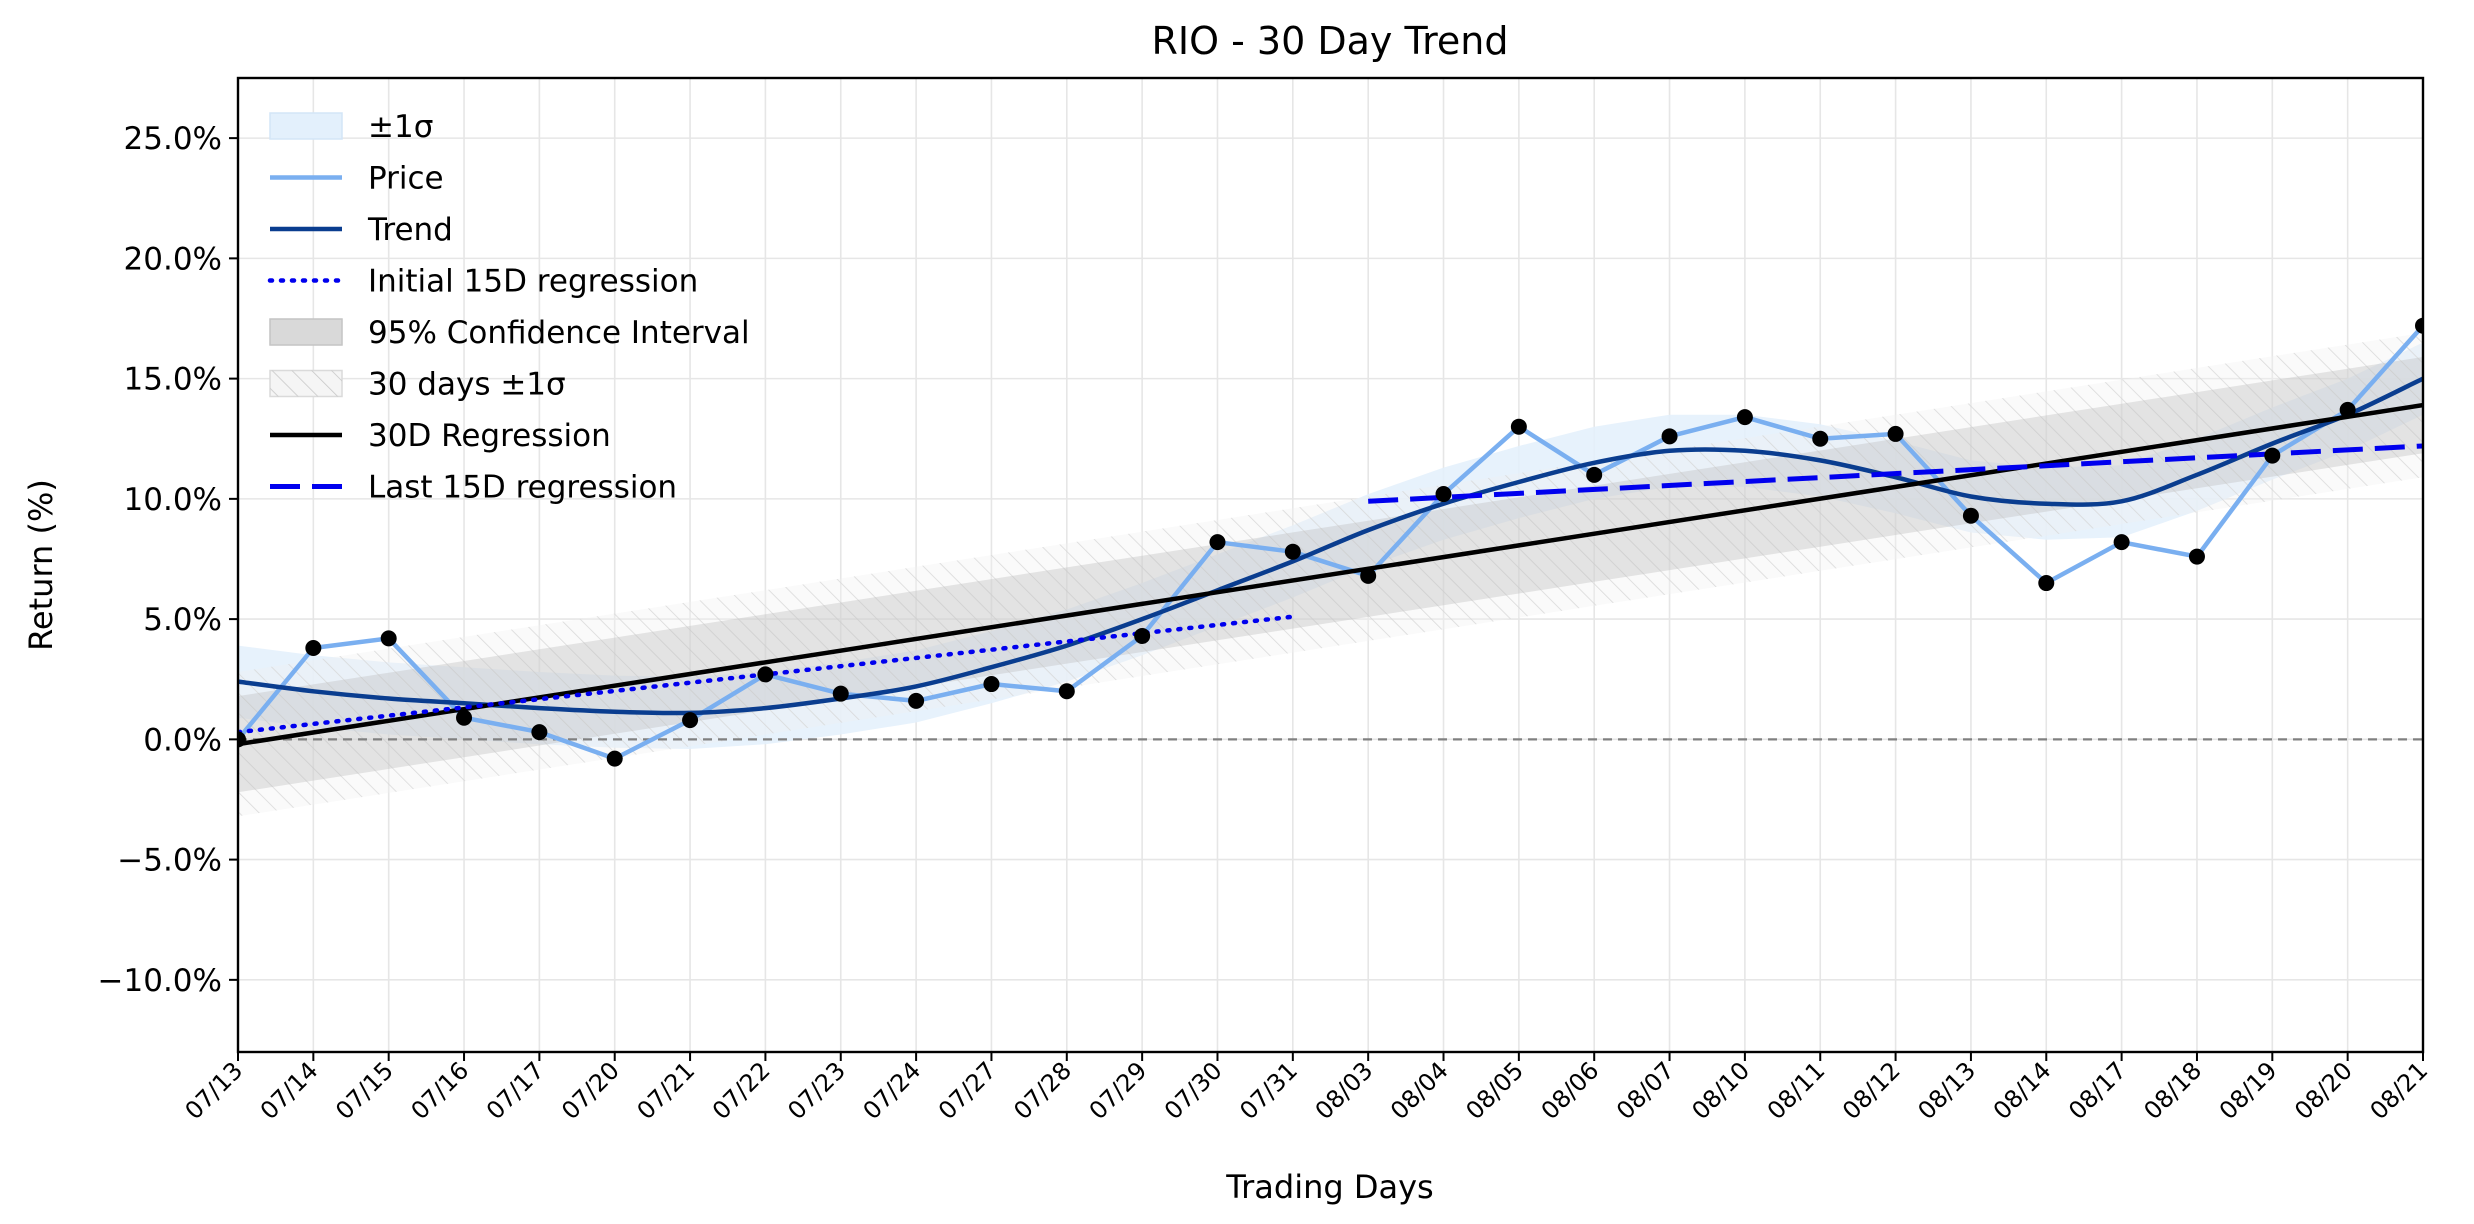 The height and width of the screenshot is (1224, 2474). What do you see at coordinates (306, 383) in the screenshot?
I see `legend-swatch-hatch` at bounding box center [306, 383].